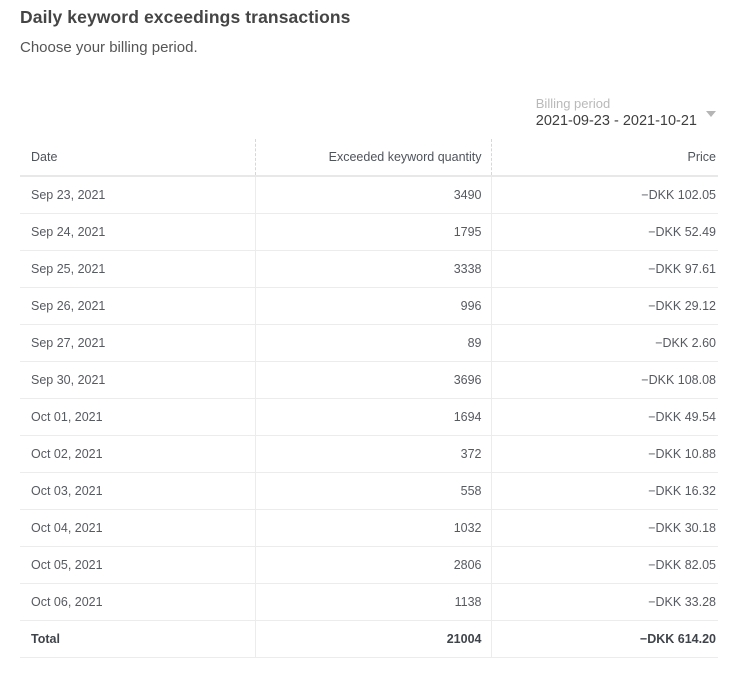  Describe the element at coordinates (604, 343) in the screenshot. I see `row-price: −DKK 2.60` at that location.